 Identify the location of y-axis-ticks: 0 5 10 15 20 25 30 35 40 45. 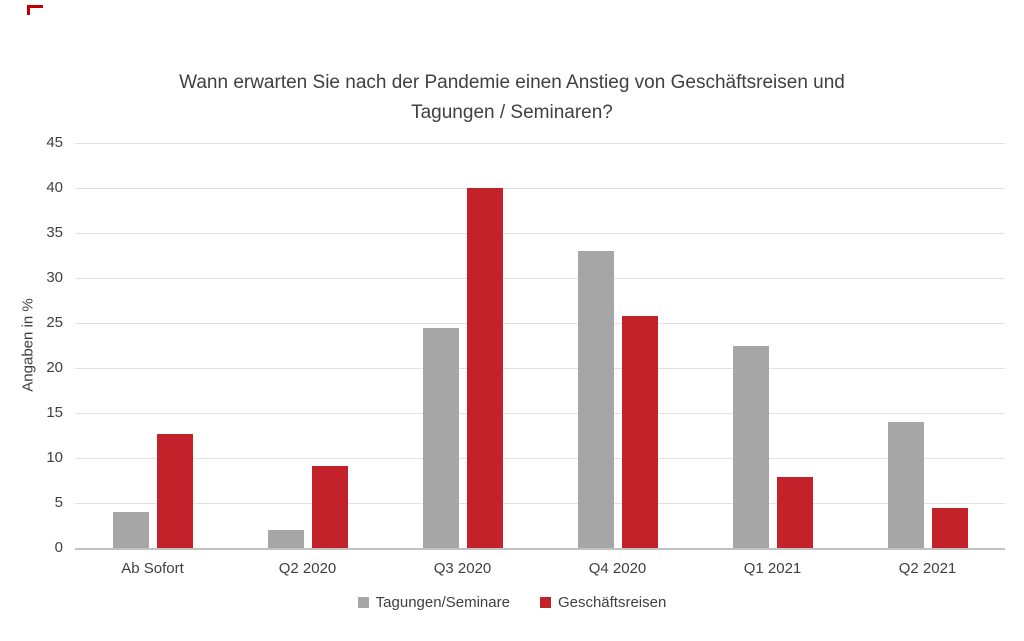
(31, 345).